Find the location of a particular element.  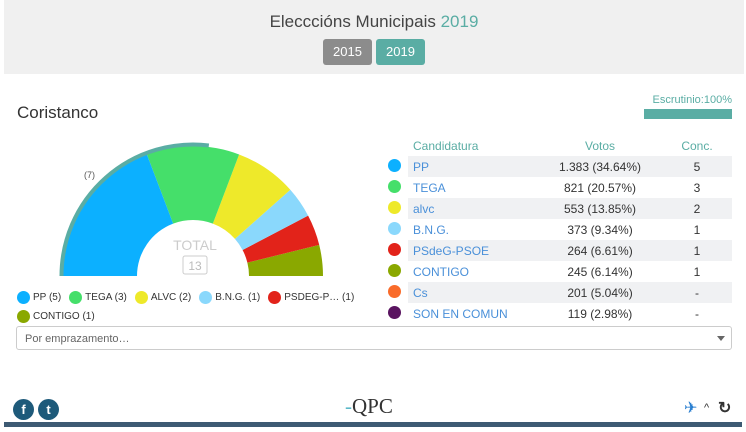

scrutiny-progress-fill is located at coordinates (688, 114).